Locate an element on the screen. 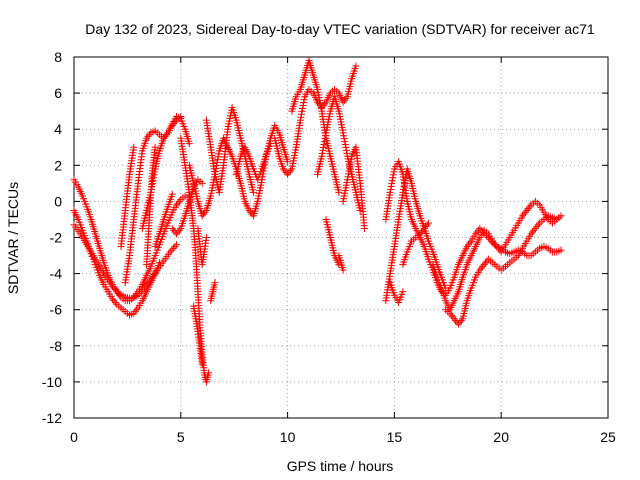  x-tick-label: 10 is located at coordinates (288, 437).